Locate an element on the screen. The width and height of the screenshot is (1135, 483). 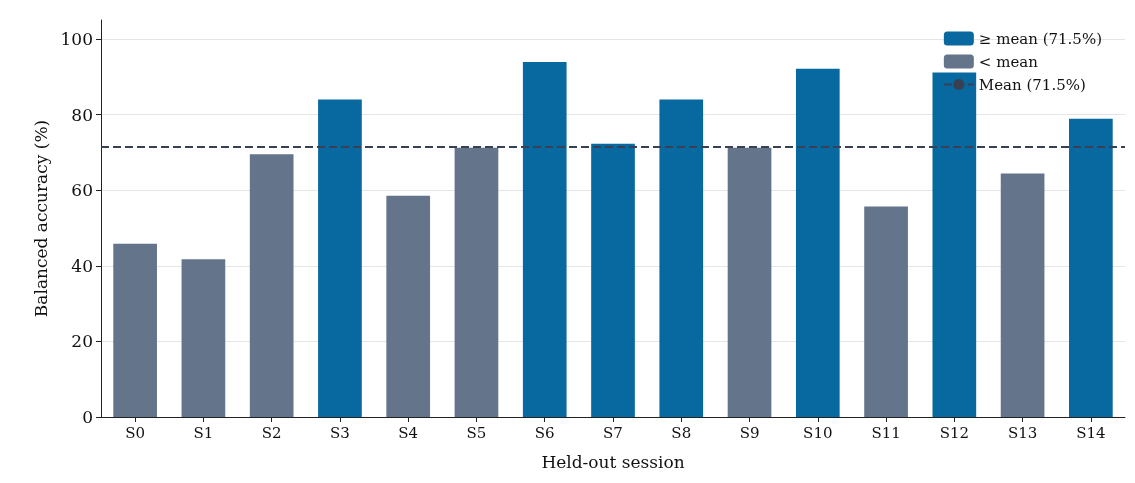
x-tick-label: S5 is located at coordinates (476, 432).